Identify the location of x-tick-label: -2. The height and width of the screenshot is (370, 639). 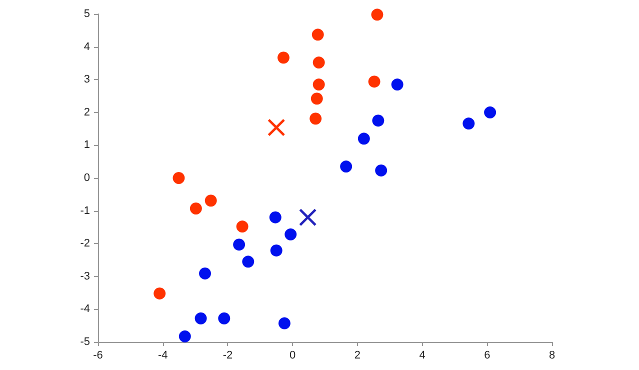
(227, 356).